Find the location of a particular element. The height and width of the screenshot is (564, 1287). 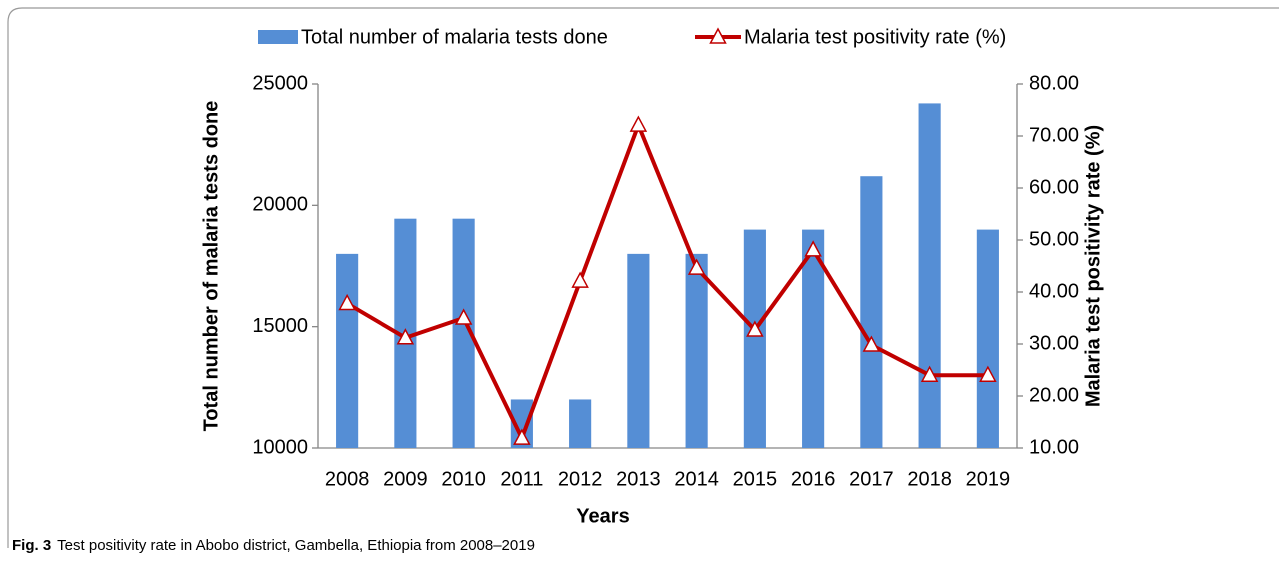

y-axis-label: Total number of malaria tests done is located at coordinates (211, 266).